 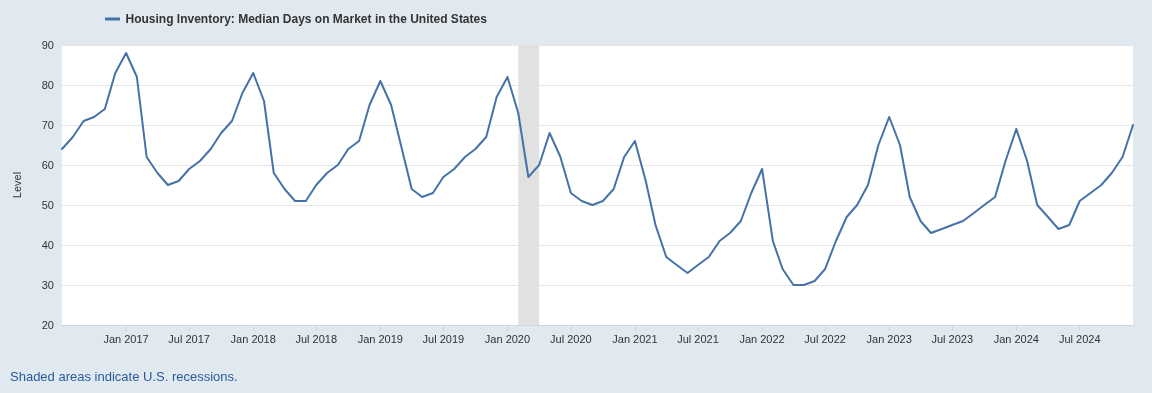 What do you see at coordinates (1016, 338) in the screenshot?
I see `x-tick-label: Jan 2024` at bounding box center [1016, 338].